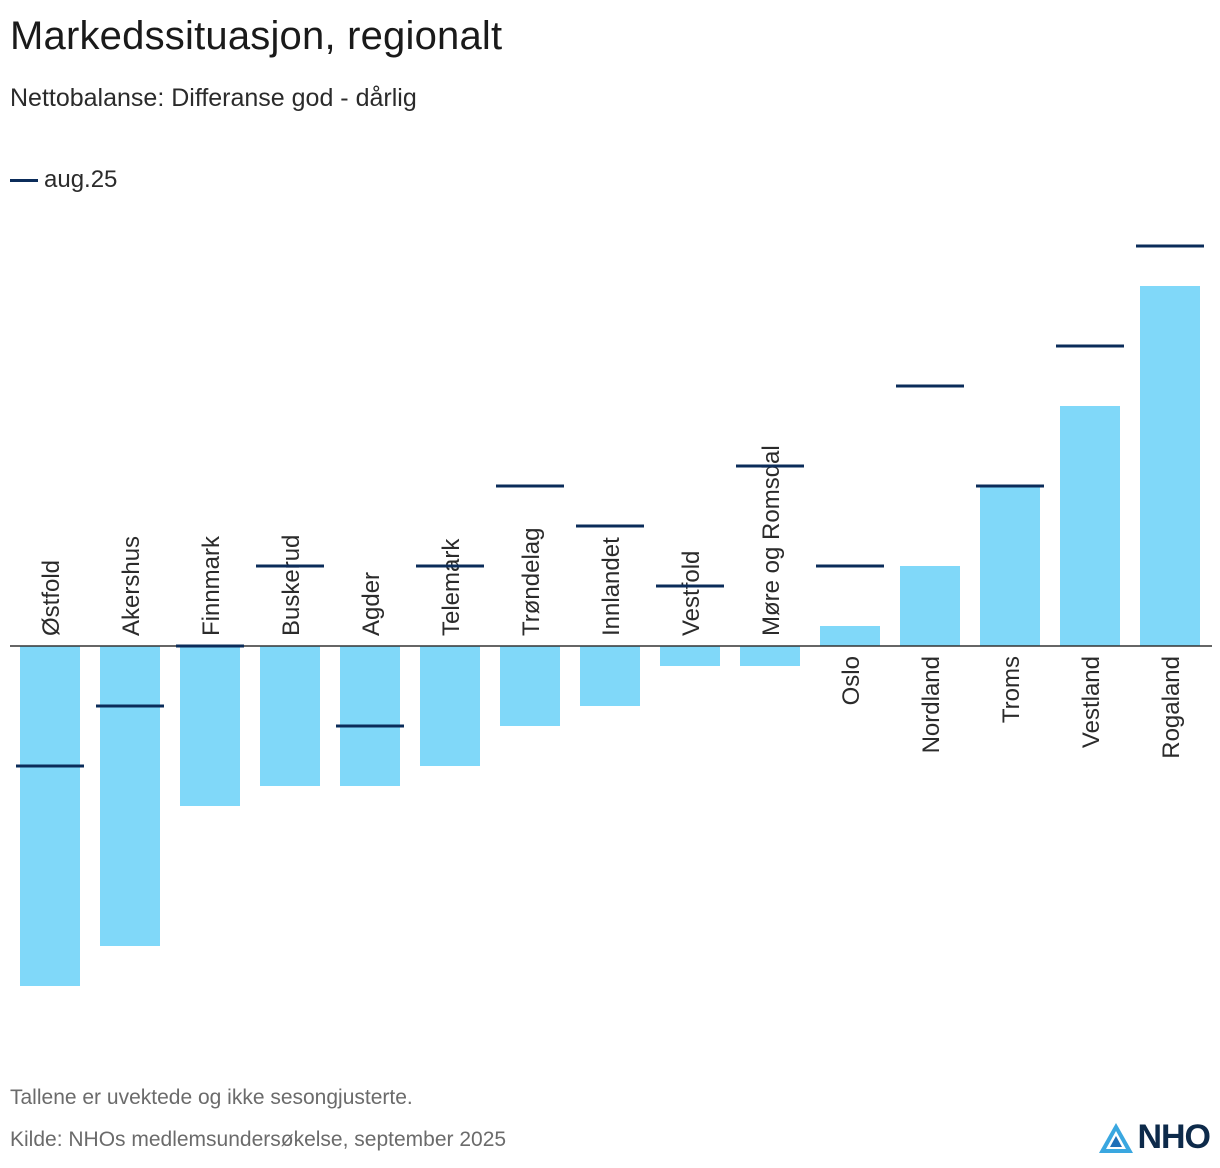  I want to click on legend-label: aug.25, so click(81, 179).